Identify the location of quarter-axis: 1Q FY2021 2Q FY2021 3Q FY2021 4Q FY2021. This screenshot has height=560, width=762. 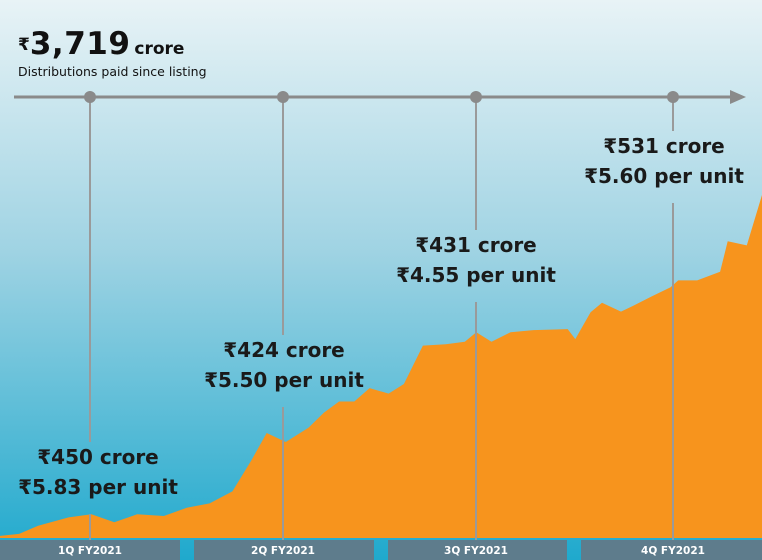
(381, 550).